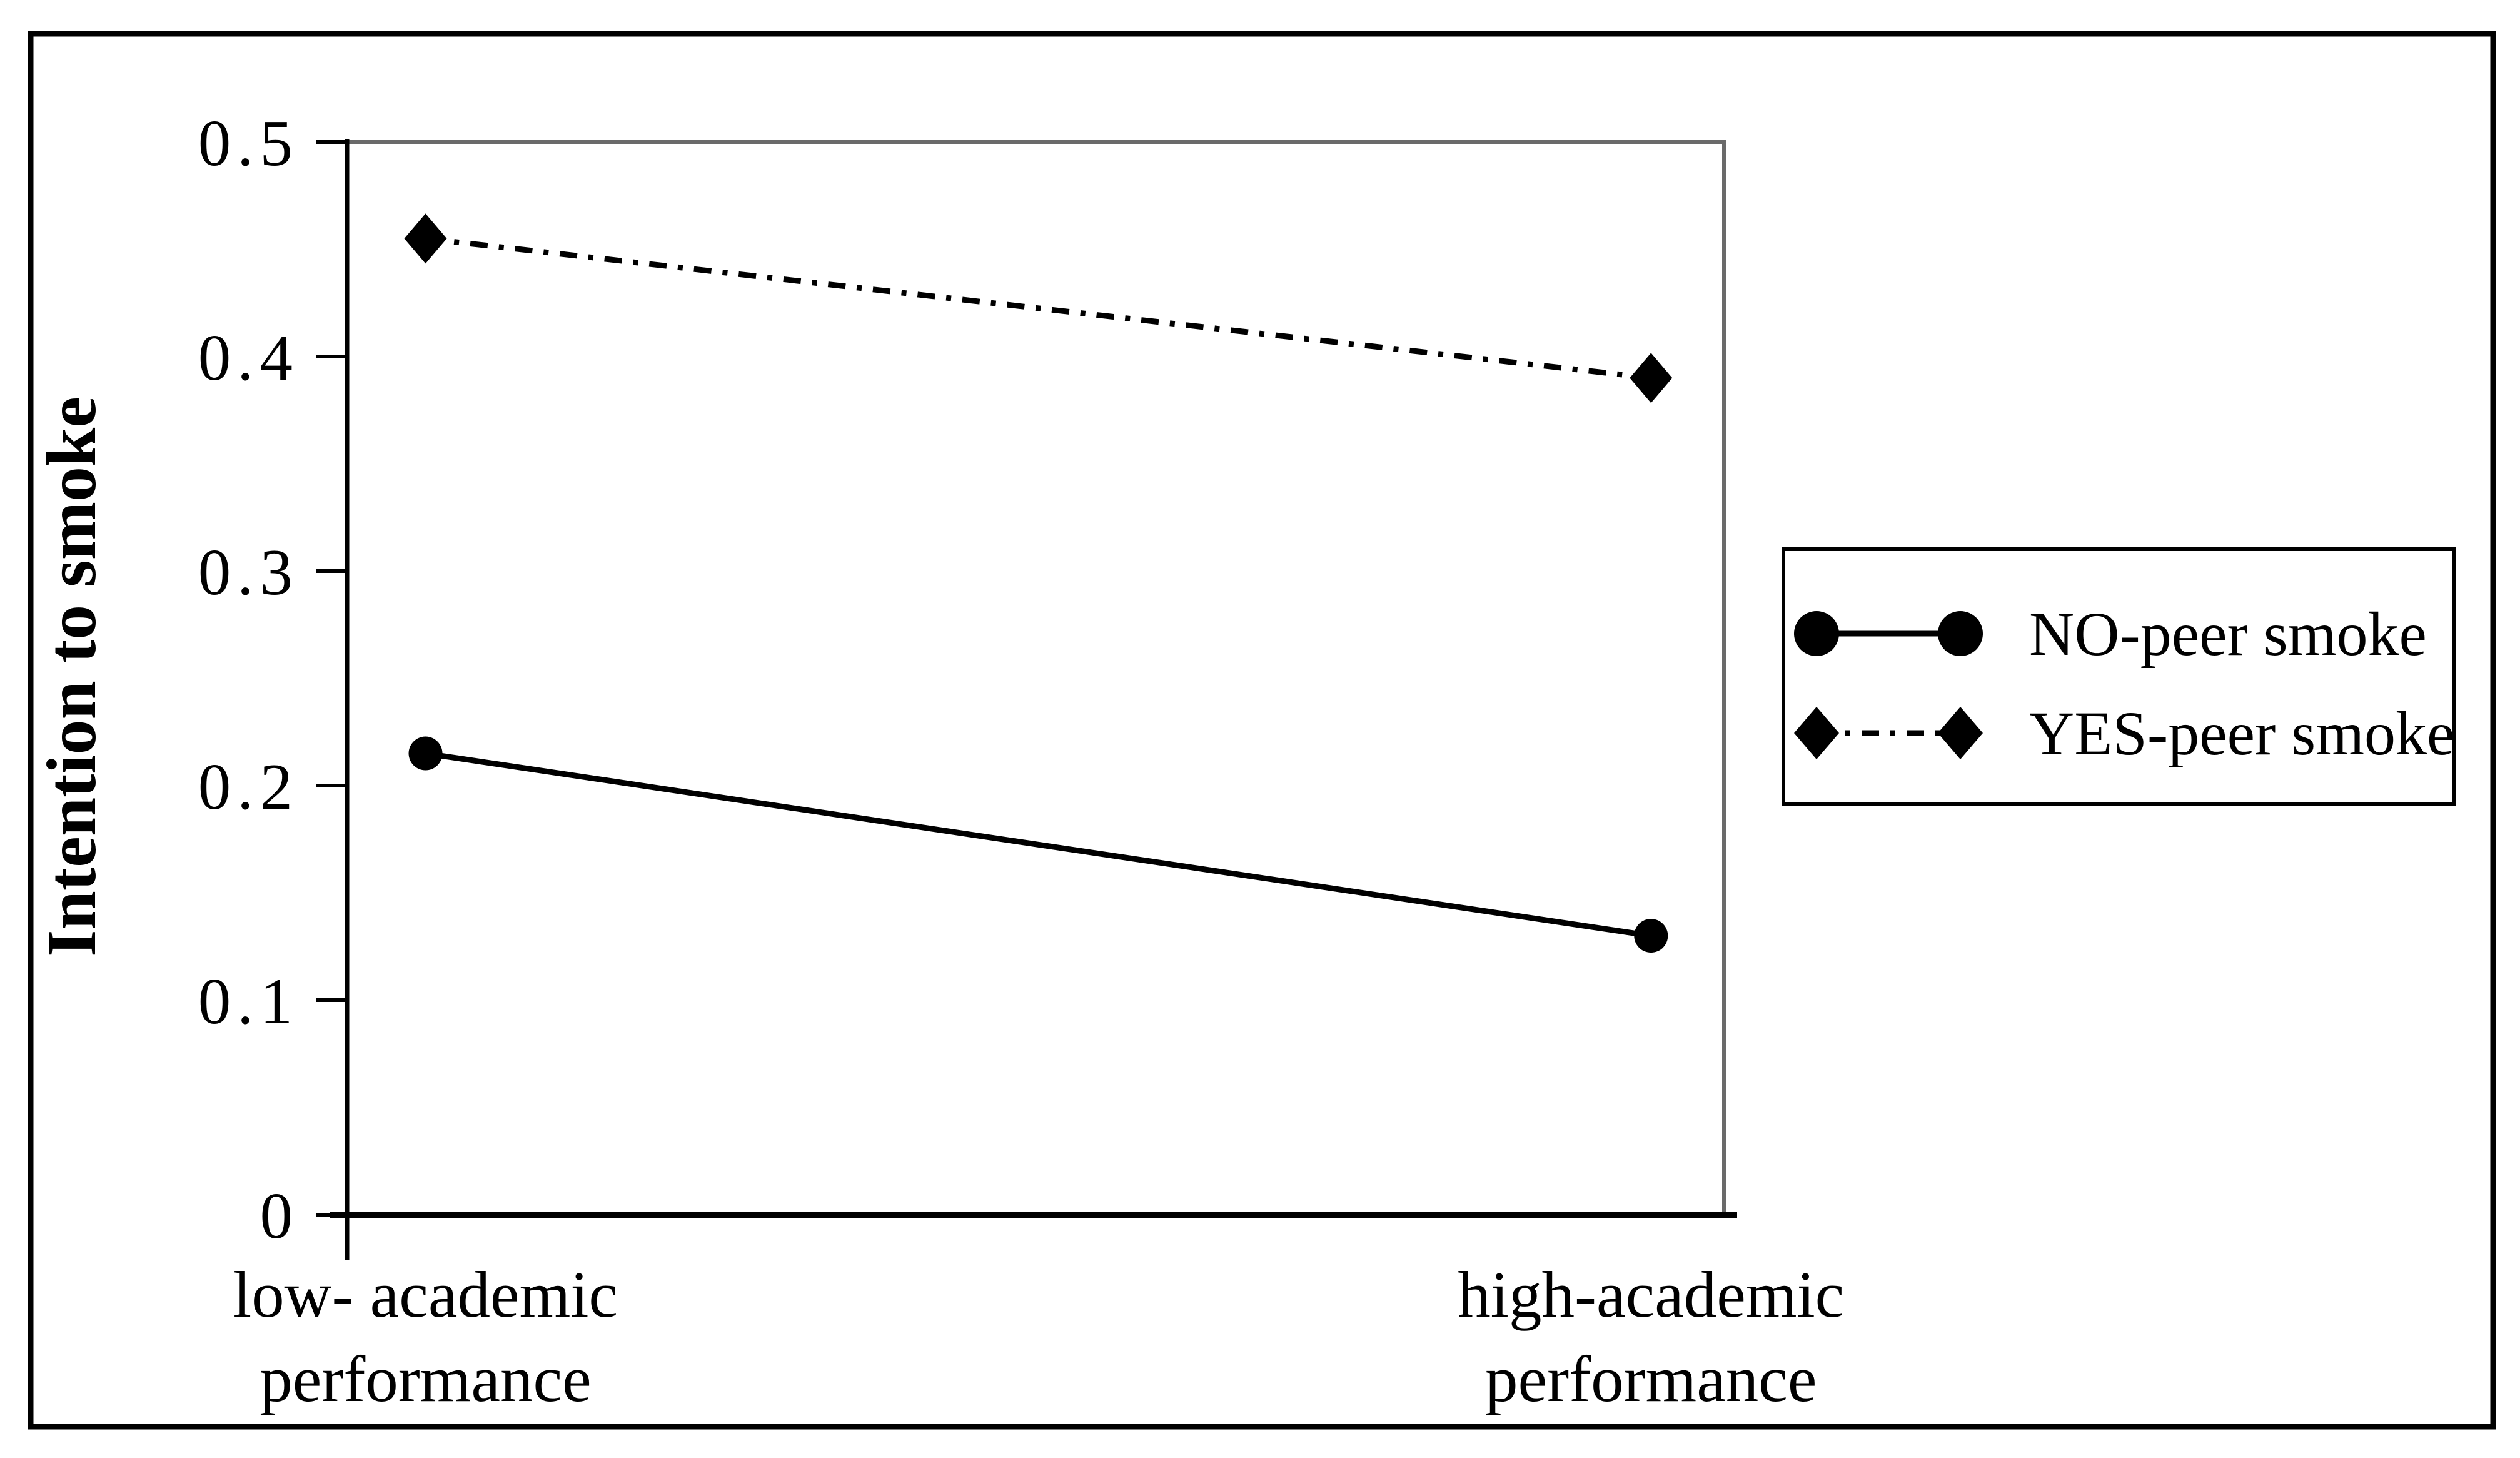 The height and width of the screenshot is (1458, 2520). I want to click on y-tick-label: 0.1, so click(249, 1001).